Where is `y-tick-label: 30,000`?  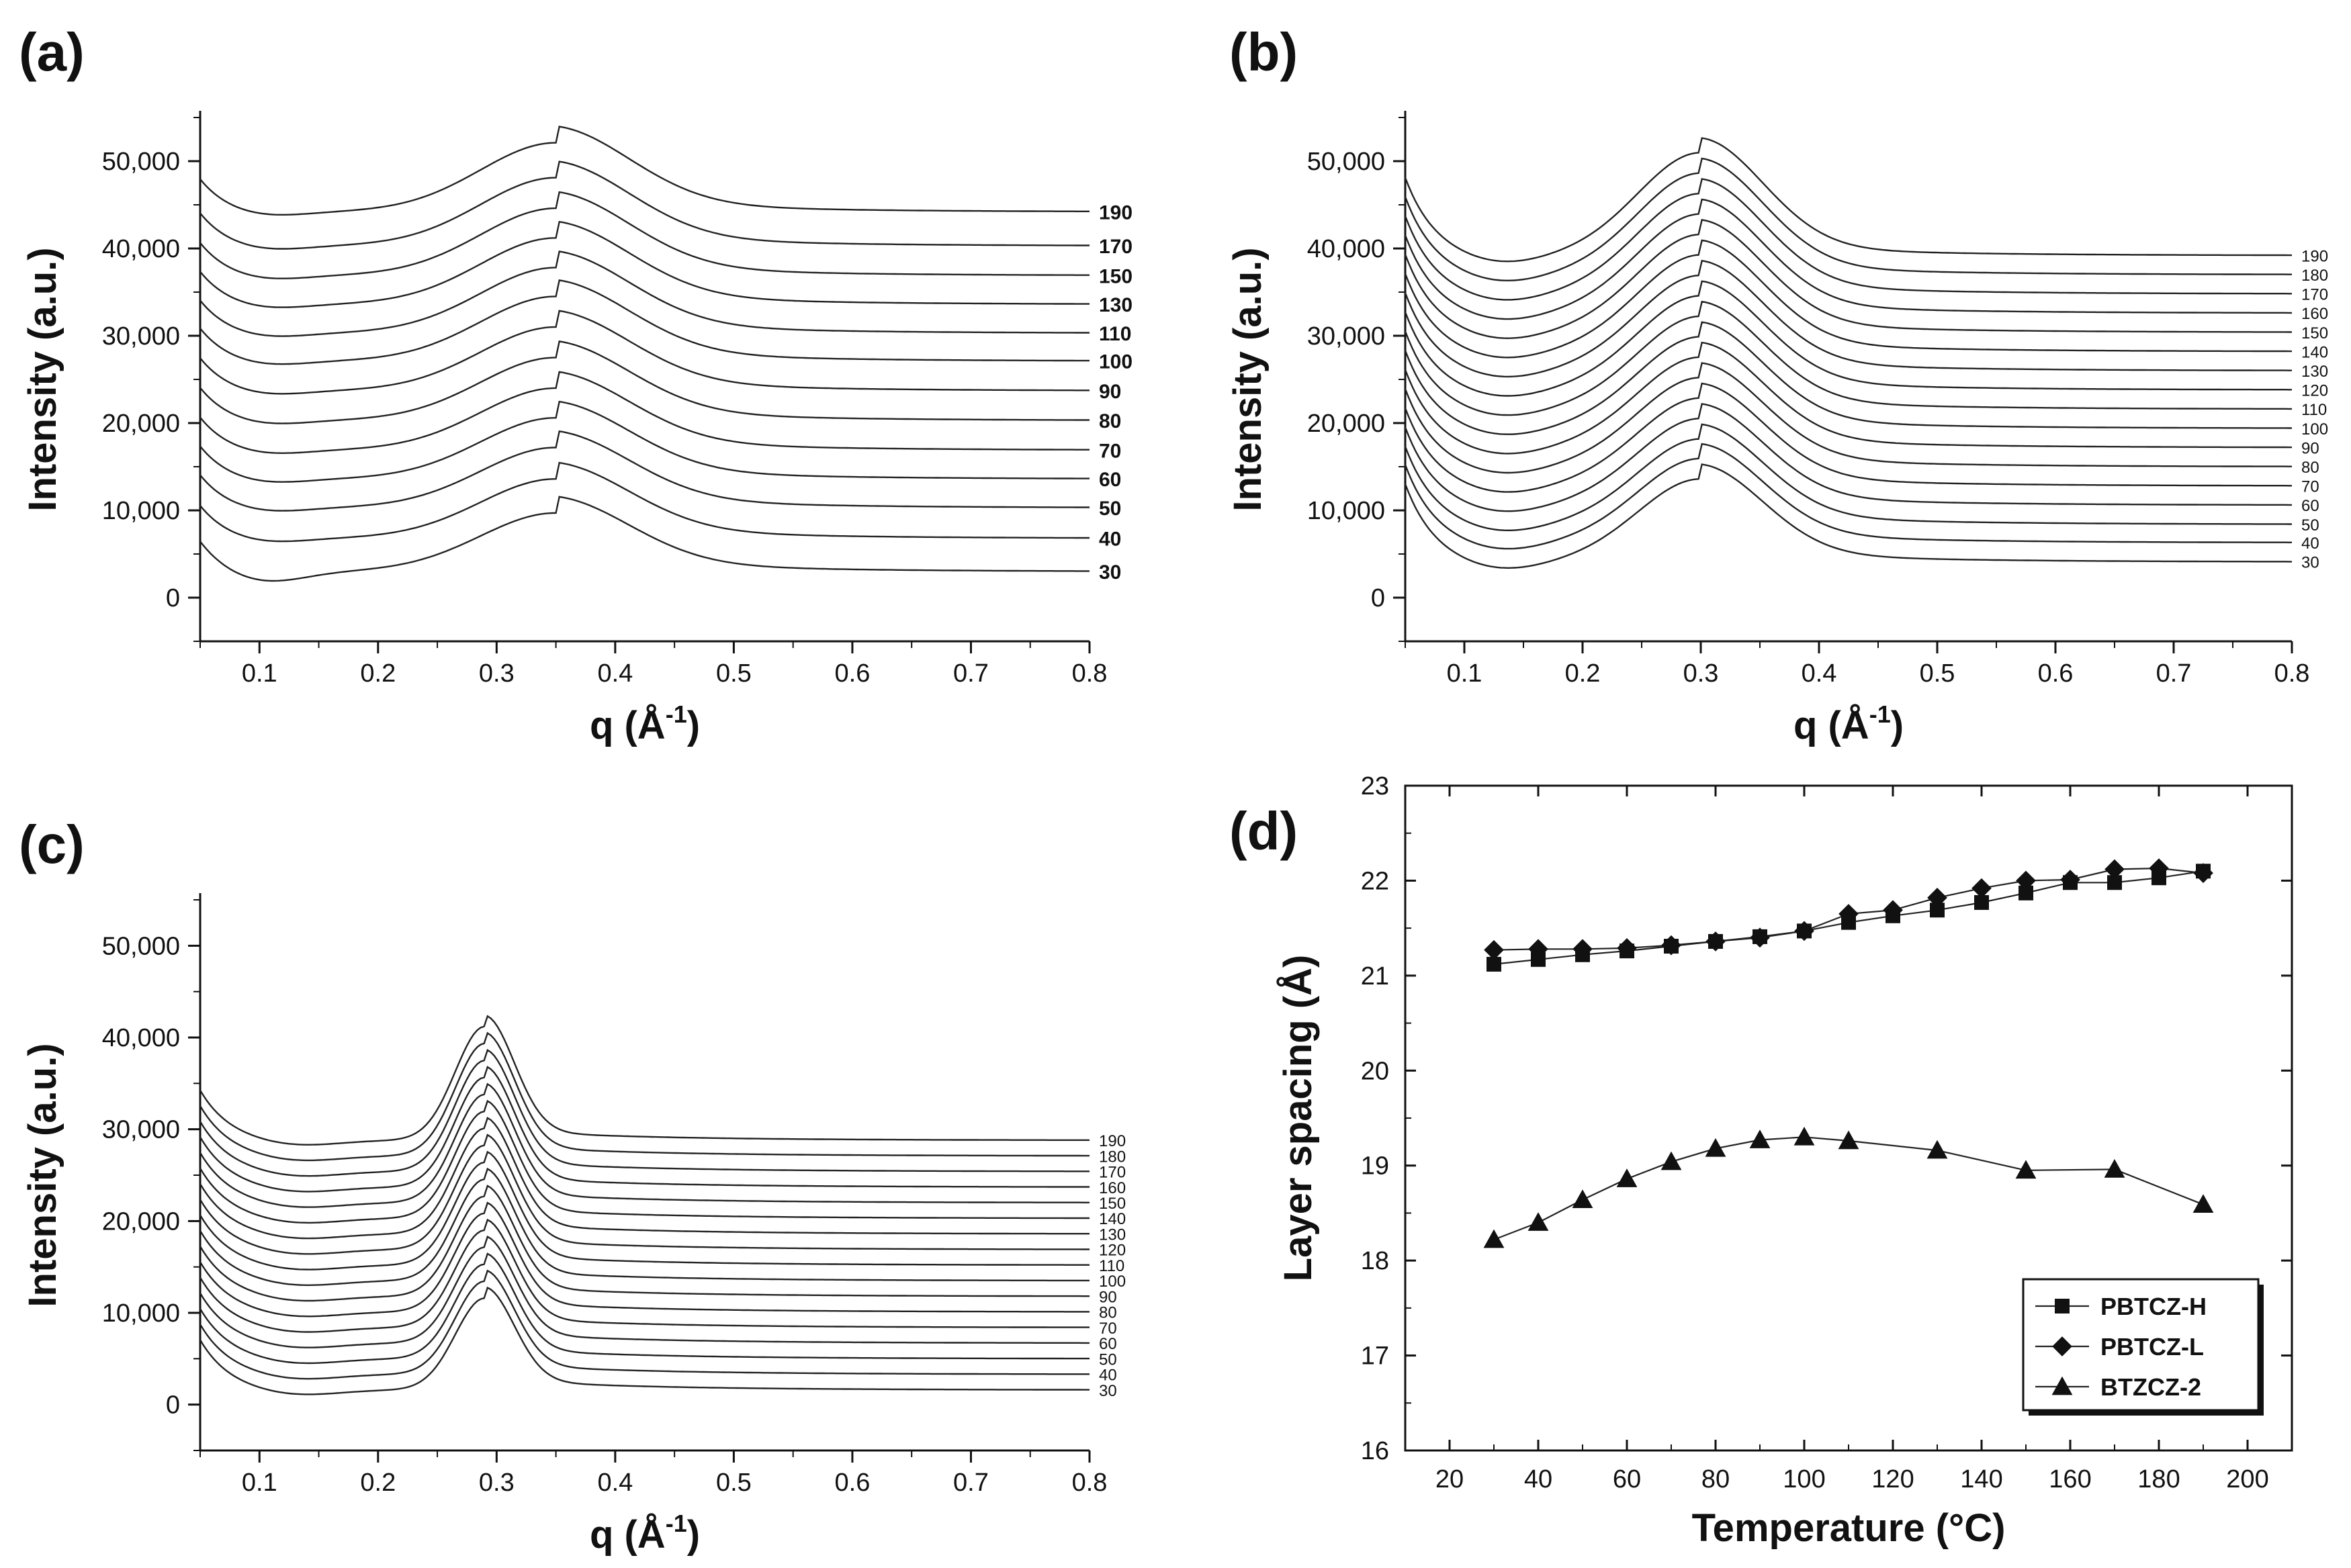 y-tick-label: 30,000 is located at coordinates (141, 1130).